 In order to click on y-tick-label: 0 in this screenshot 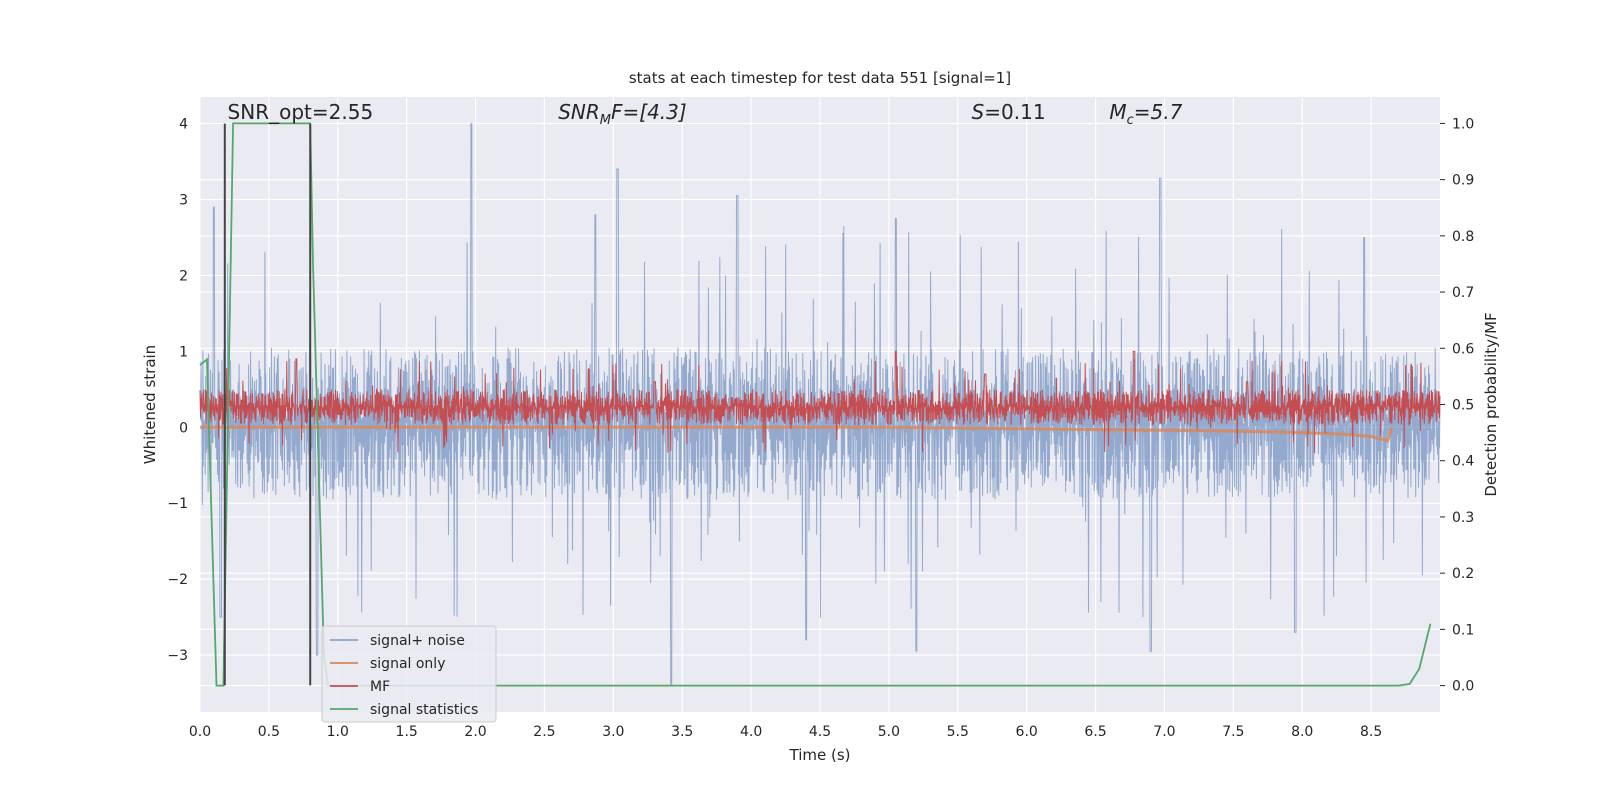, I will do `click(183, 428)`.